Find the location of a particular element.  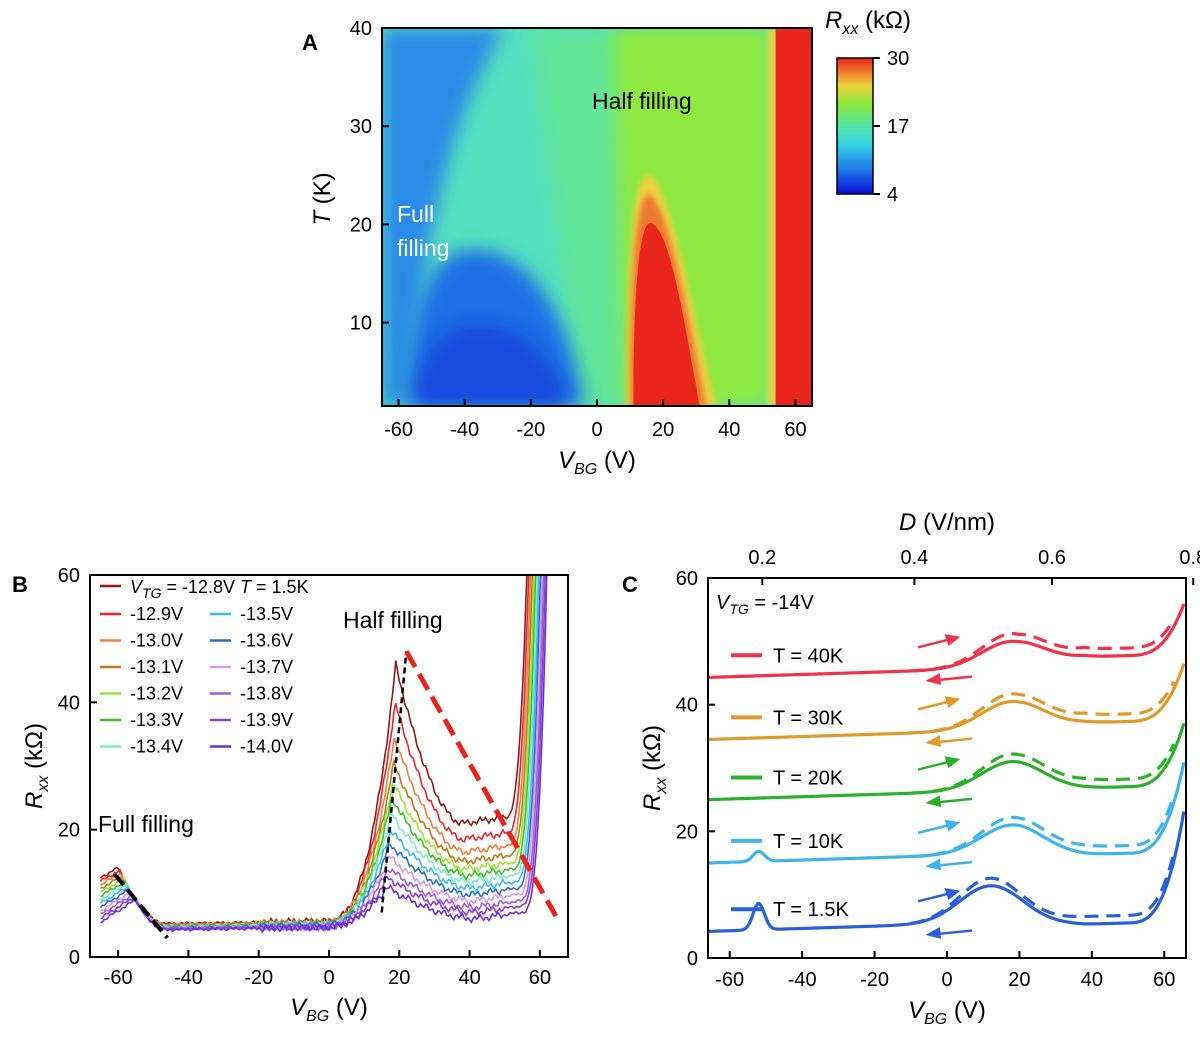

legend-entry: -13.0V is located at coordinates (156, 641).